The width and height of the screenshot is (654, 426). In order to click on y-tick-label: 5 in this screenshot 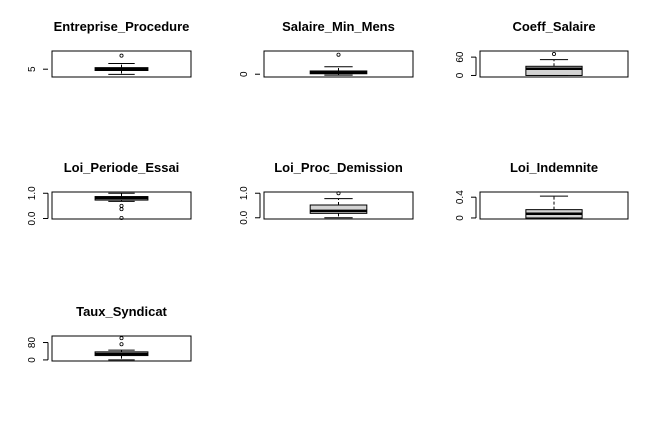, I will do `click(32, 69)`.